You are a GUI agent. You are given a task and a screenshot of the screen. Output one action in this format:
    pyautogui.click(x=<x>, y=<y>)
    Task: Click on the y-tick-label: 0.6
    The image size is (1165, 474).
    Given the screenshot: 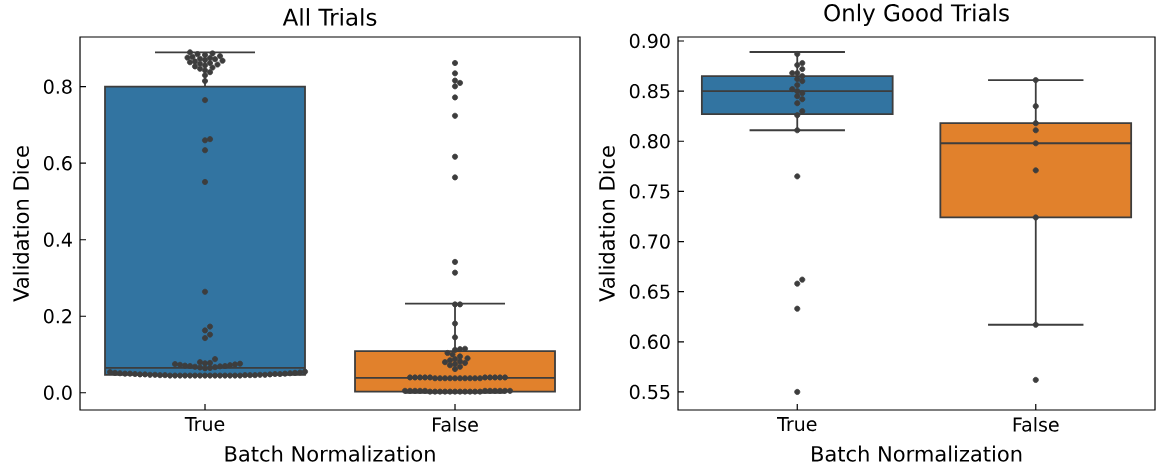 What is the action you would take?
    pyautogui.click(x=57, y=163)
    